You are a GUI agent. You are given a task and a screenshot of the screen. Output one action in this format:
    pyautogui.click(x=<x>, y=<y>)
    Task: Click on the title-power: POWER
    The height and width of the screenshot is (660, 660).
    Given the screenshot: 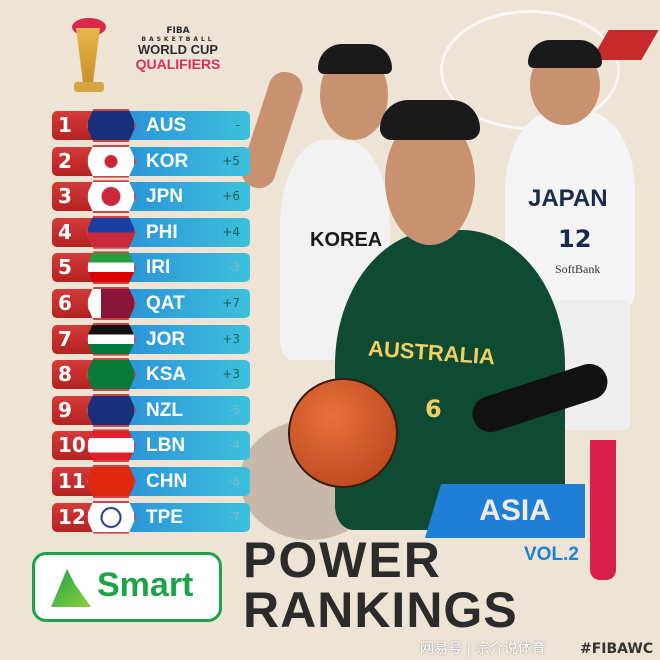 What is the action you would take?
    pyautogui.click(x=342, y=560)
    